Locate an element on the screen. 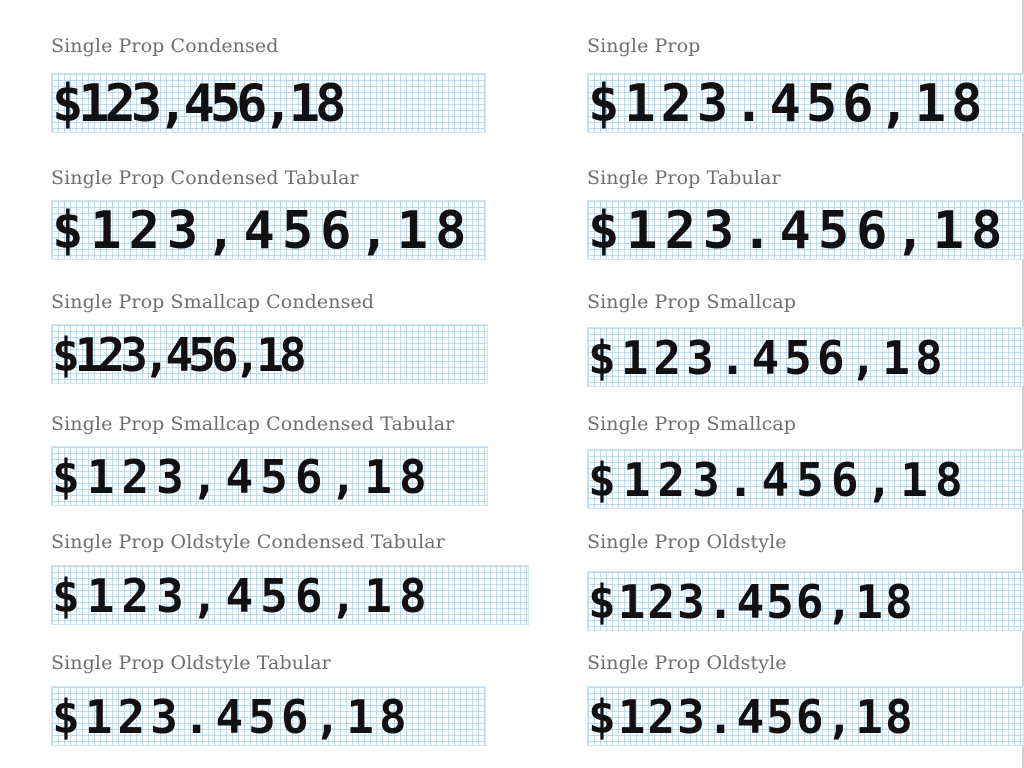 Image resolution: width=1024 pixels, height=768 pixels. specimen-label: Single Prop Smallcap Condensed is located at coordinates (213, 302).